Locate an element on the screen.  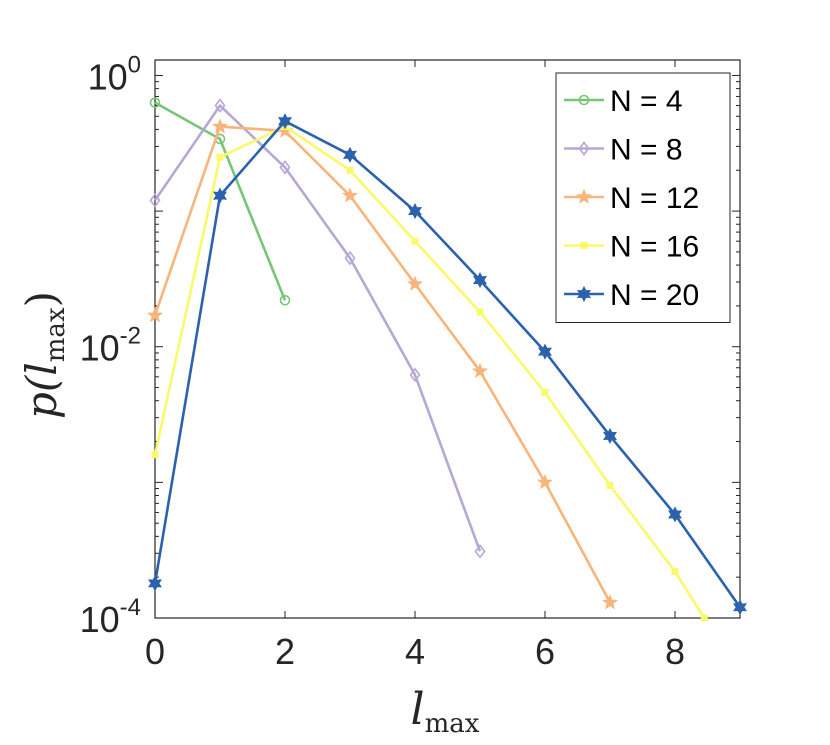
legend-entry: N = 12 is located at coordinates (654, 198).